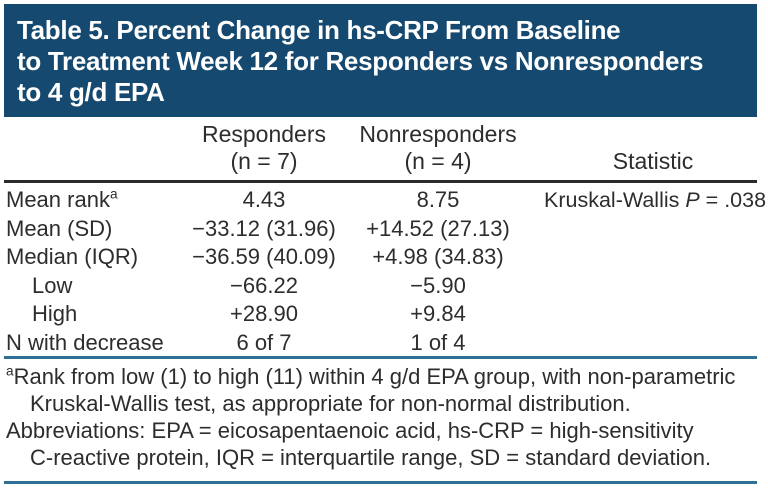 The image size is (768, 492). I want to click on nonresponders-header-n: (n = 4), so click(438, 161).